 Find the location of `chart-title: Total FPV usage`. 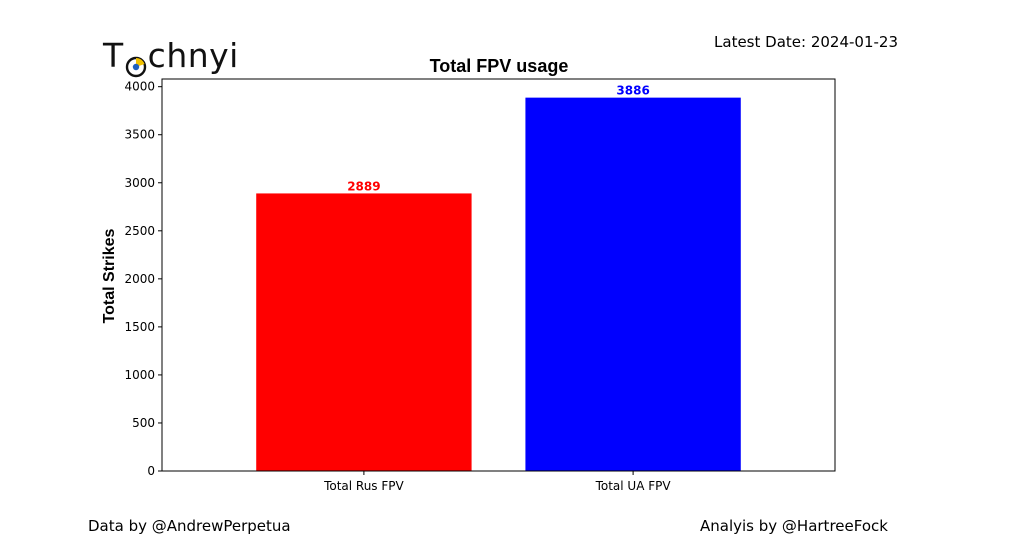

chart-title: Total FPV usage is located at coordinates (499, 66).